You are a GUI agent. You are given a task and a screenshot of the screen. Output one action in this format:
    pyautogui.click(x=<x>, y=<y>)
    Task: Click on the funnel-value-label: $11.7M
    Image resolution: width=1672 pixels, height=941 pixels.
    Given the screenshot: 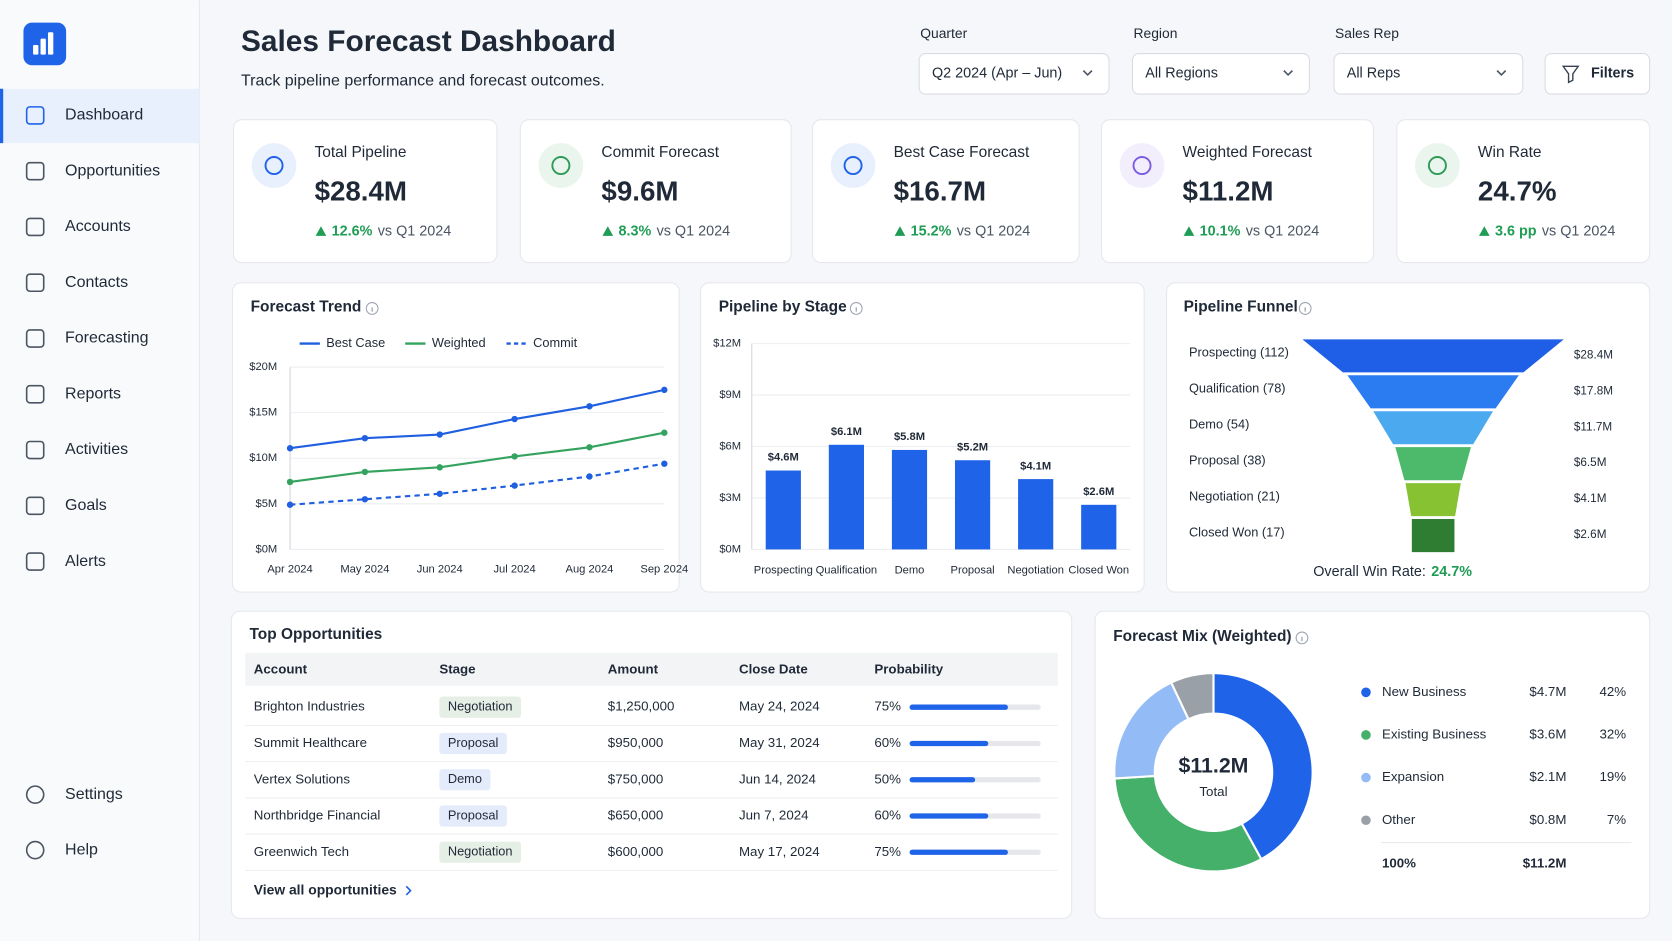 What is the action you would take?
    pyautogui.click(x=1593, y=426)
    